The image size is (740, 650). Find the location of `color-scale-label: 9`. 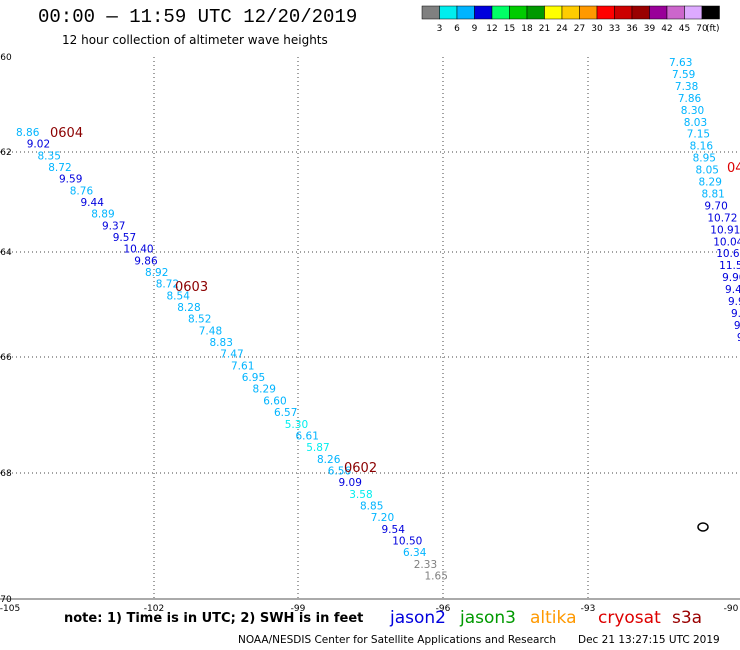

color-scale-label: 9 is located at coordinates (475, 29).